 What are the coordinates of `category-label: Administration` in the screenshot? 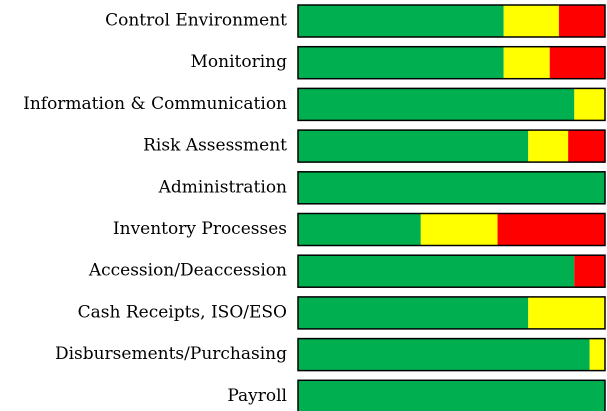 It's located at (222, 187).